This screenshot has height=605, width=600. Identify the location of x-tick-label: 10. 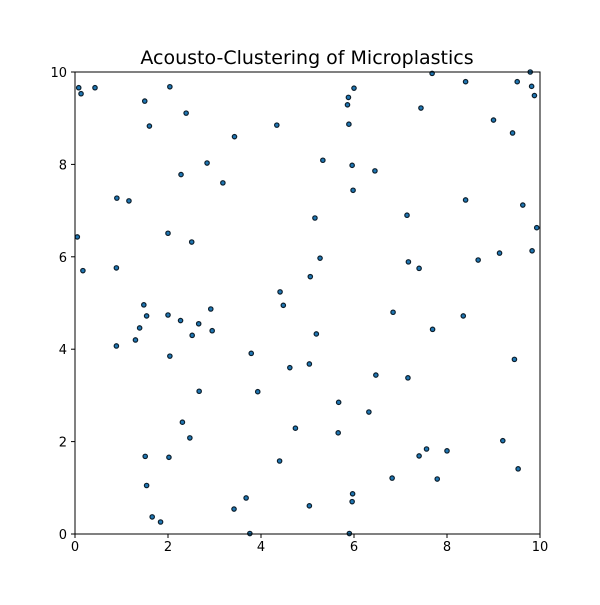
(540, 547).